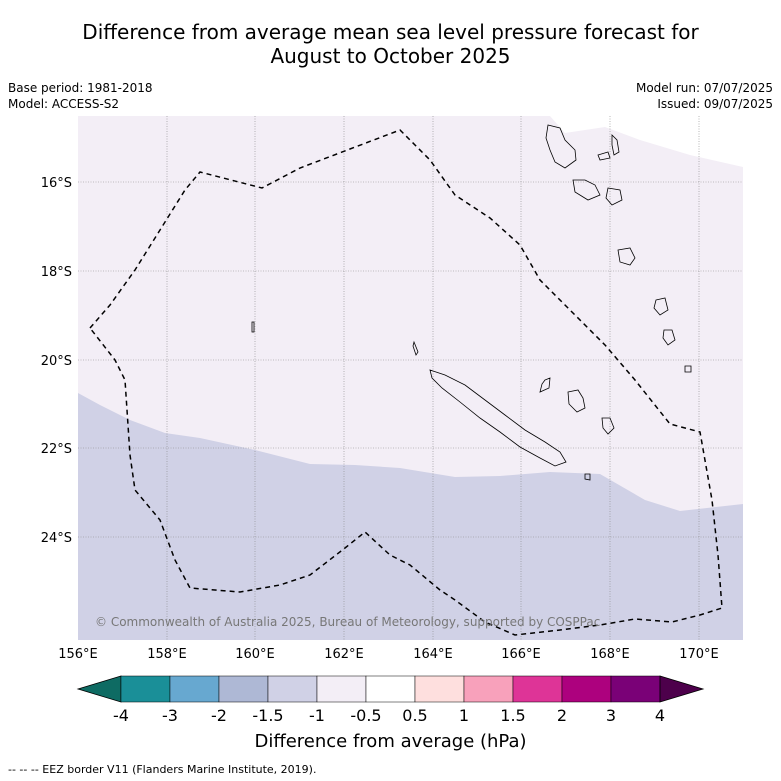 This screenshot has height=781, width=781. Describe the element at coordinates (660, 715) in the screenshot. I see `colorbar-tick-label: 4` at that location.